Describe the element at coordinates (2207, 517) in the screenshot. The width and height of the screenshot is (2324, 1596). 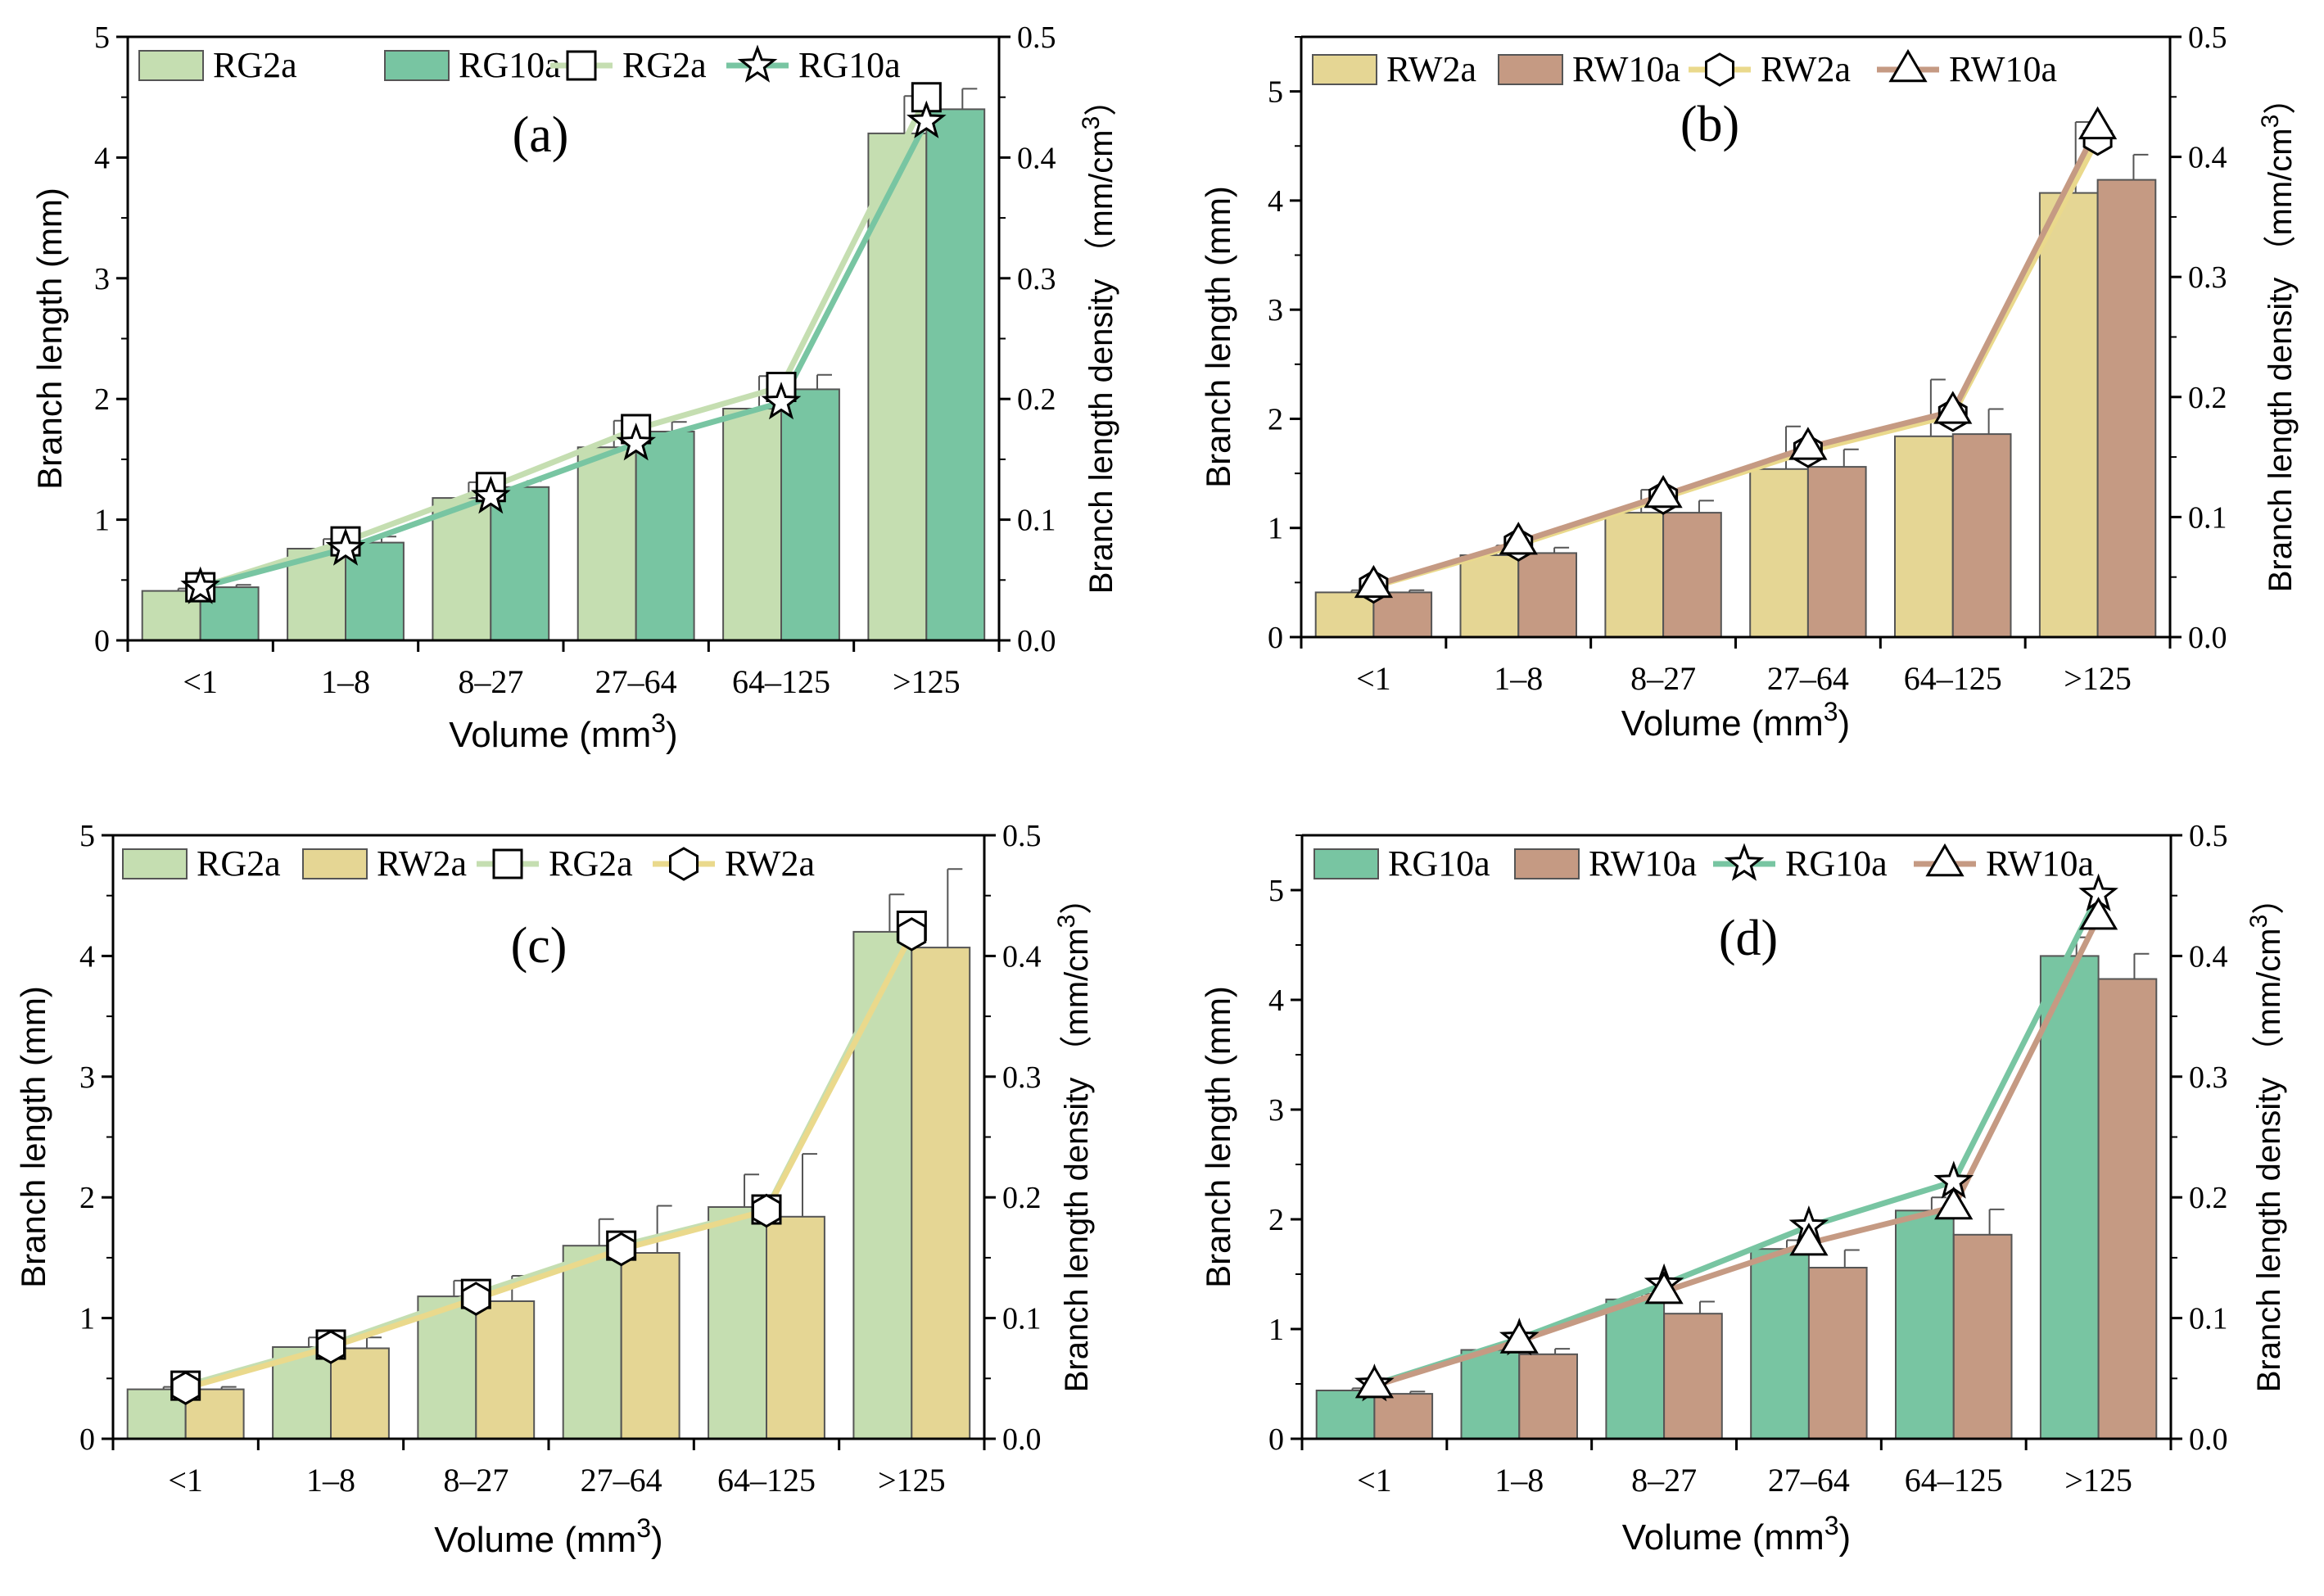
I see `y2-tick-label: 0.1` at that location.